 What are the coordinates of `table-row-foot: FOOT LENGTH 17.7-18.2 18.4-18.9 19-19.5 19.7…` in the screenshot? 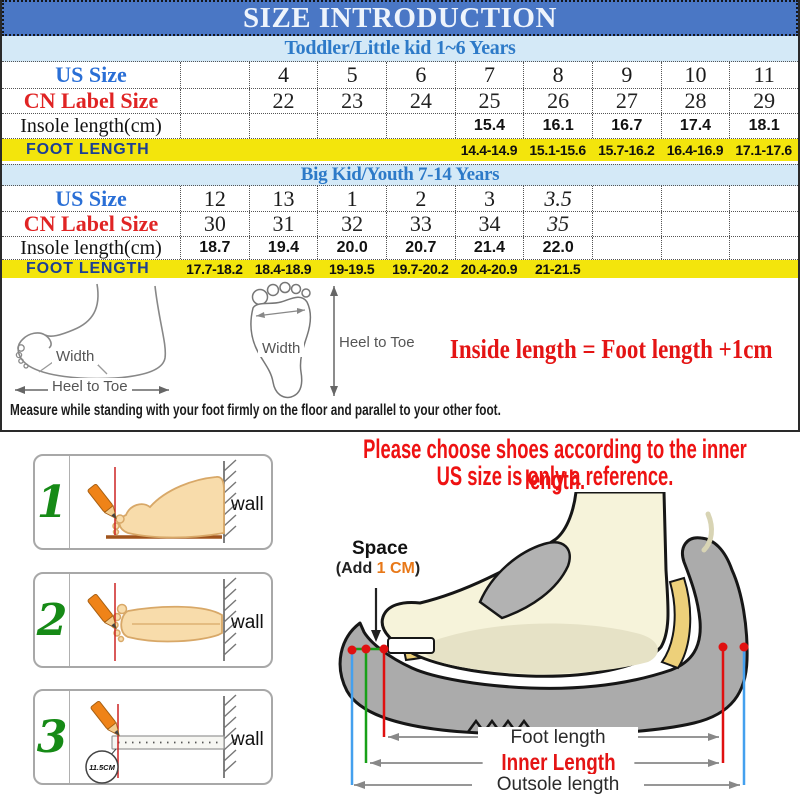 It's located at (400, 269).